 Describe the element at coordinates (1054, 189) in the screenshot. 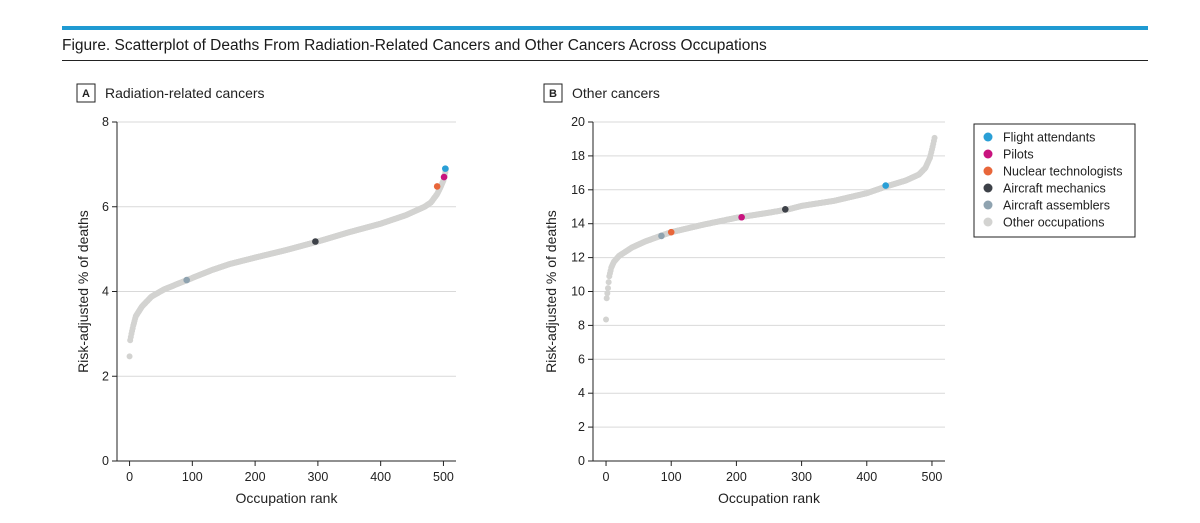

I see `legend-label-aircraft-mechanics: Aircraft mechanics` at that location.